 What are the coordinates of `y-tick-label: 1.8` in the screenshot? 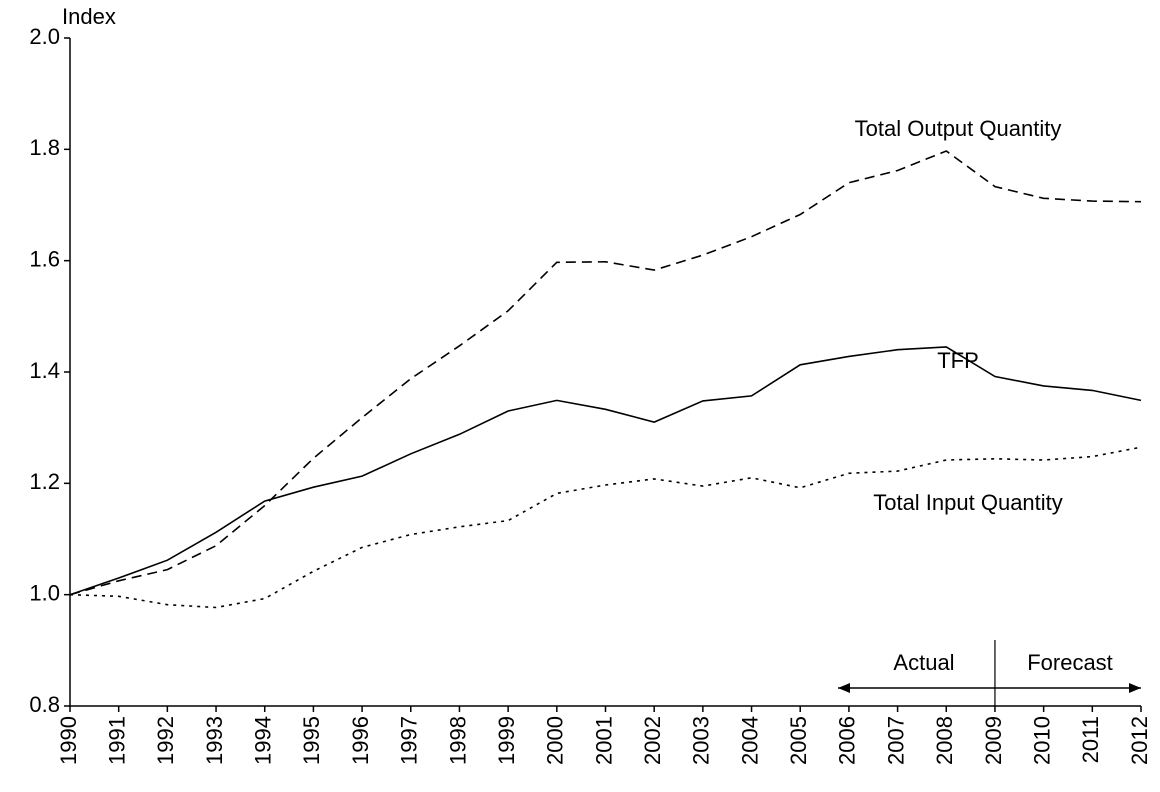 It's located at (44, 147).